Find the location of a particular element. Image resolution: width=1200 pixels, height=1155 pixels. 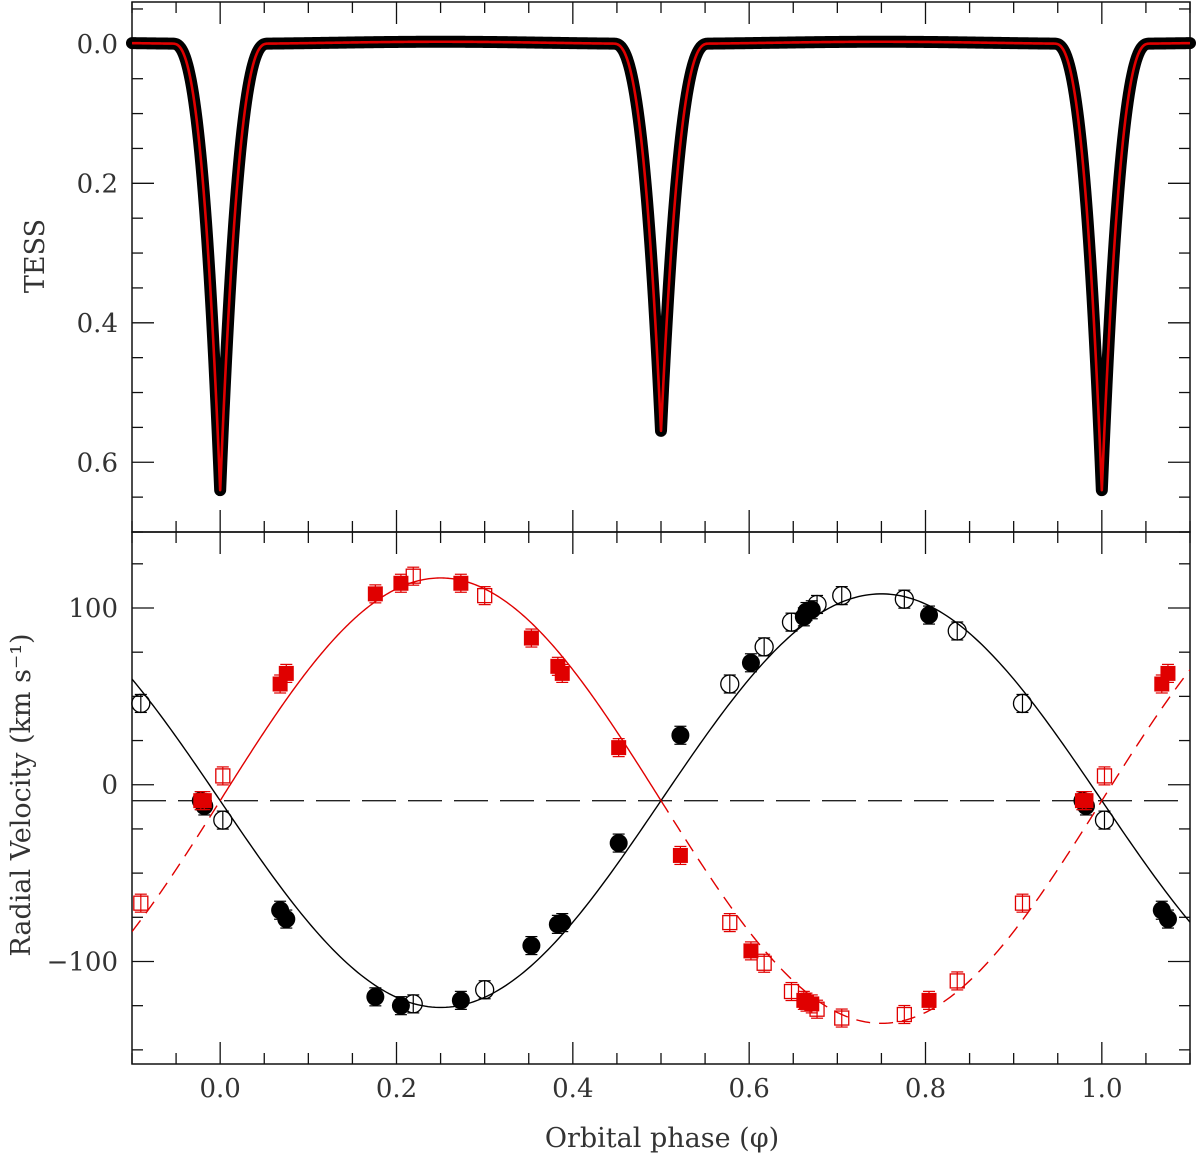

x-axis-label: Orbital phase (φ) is located at coordinates (662, 1138).